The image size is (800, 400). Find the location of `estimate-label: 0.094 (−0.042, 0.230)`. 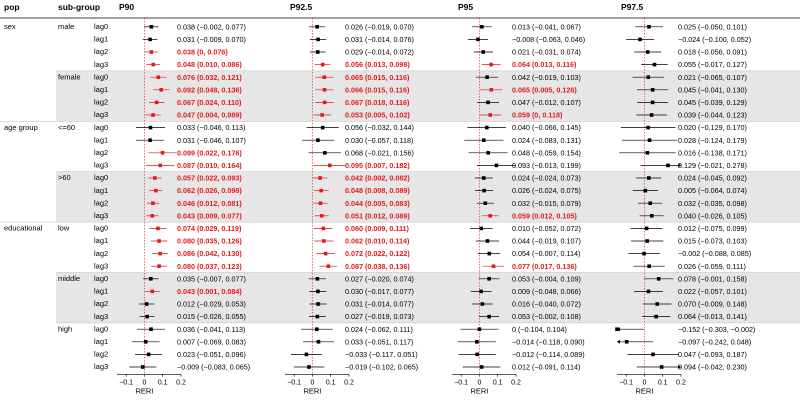

estimate-label: 0.094 (−0.042, 0.230) is located at coordinates (712, 367).